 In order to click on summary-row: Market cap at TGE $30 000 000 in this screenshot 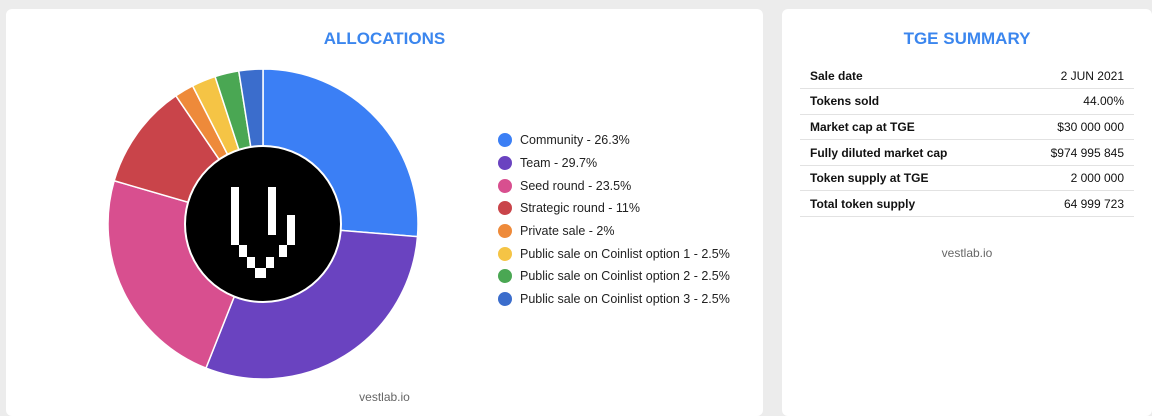, I will do `click(967, 127)`.